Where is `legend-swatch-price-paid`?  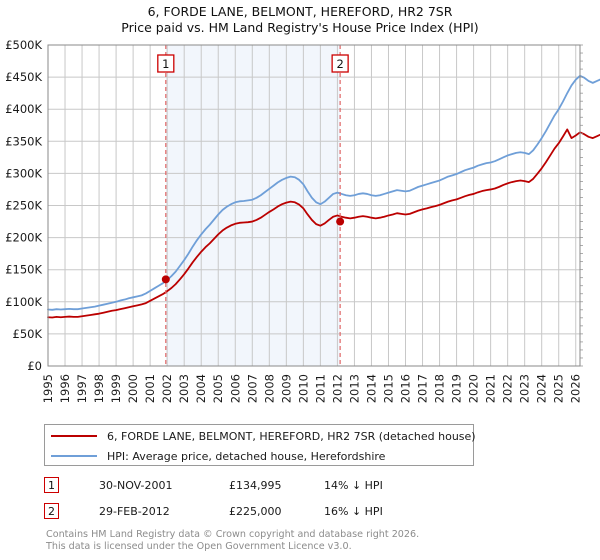
legend-swatch-price-paid is located at coordinates (74, 436).